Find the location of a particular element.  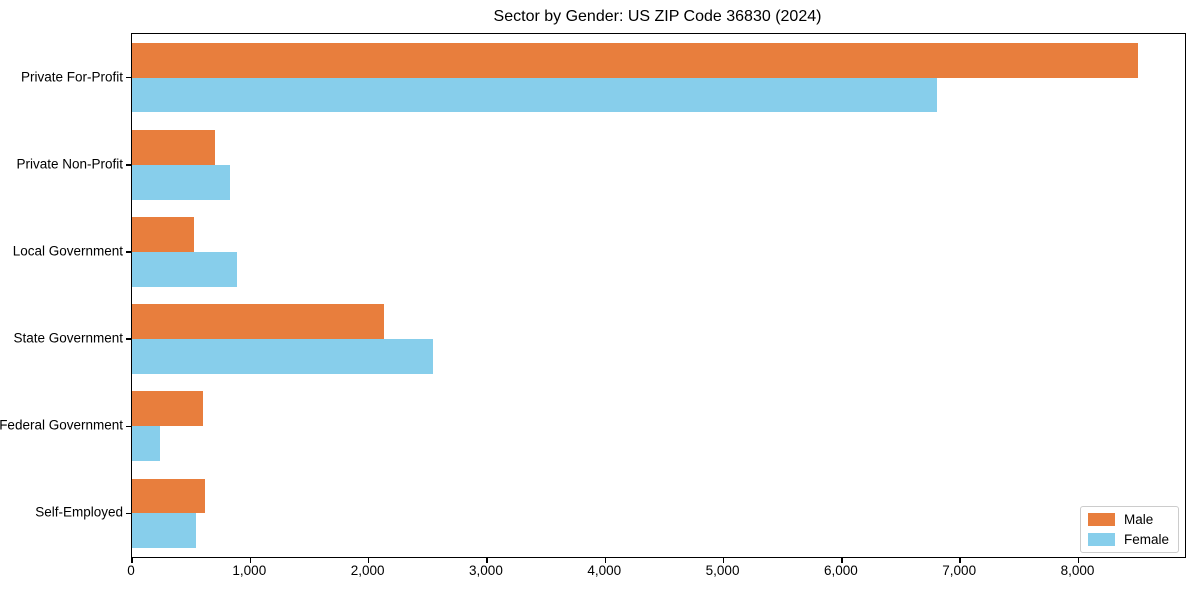

bar-male-local-government is located at coordinates (163, 234).